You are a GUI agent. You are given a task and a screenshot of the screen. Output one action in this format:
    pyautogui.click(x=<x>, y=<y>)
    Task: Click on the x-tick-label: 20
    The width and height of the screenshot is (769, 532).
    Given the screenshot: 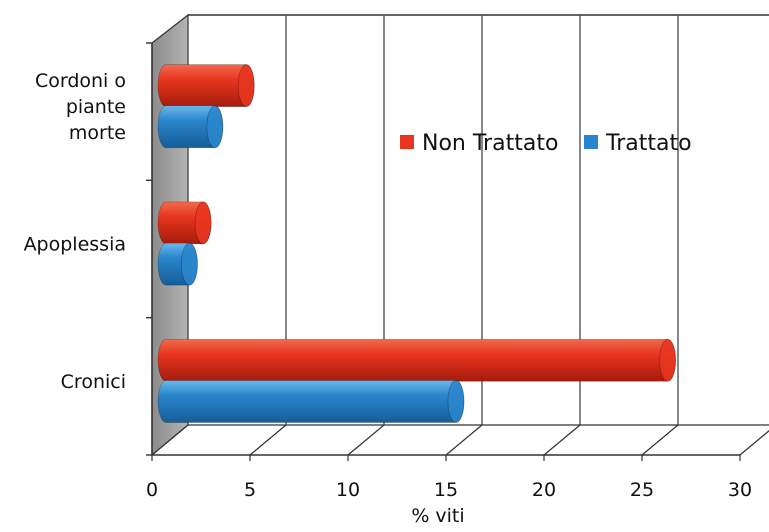 What is the action you would take?
    pyautogui.click(x=544, y=490)
    